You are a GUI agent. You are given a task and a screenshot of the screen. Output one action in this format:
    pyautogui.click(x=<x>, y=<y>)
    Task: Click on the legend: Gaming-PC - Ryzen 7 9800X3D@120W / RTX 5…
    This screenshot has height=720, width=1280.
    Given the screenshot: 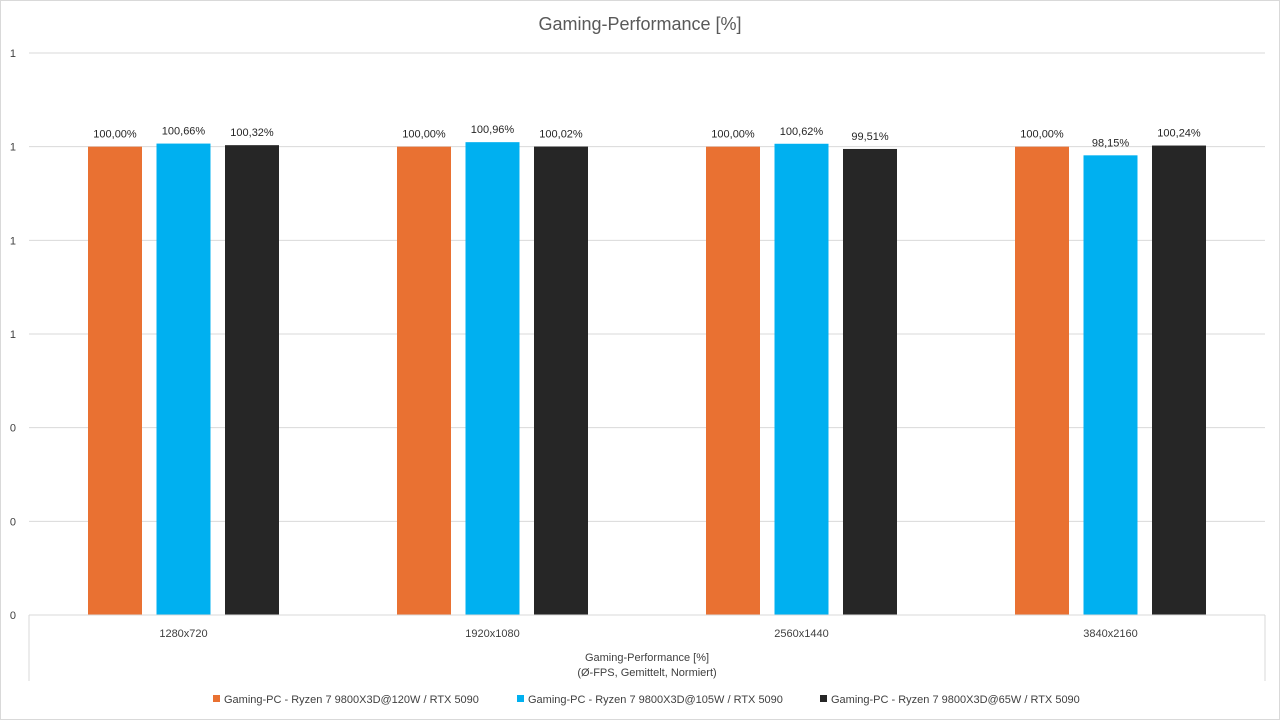 What is the action you would take?
    pyautogui.click(x=646, y=700)
    